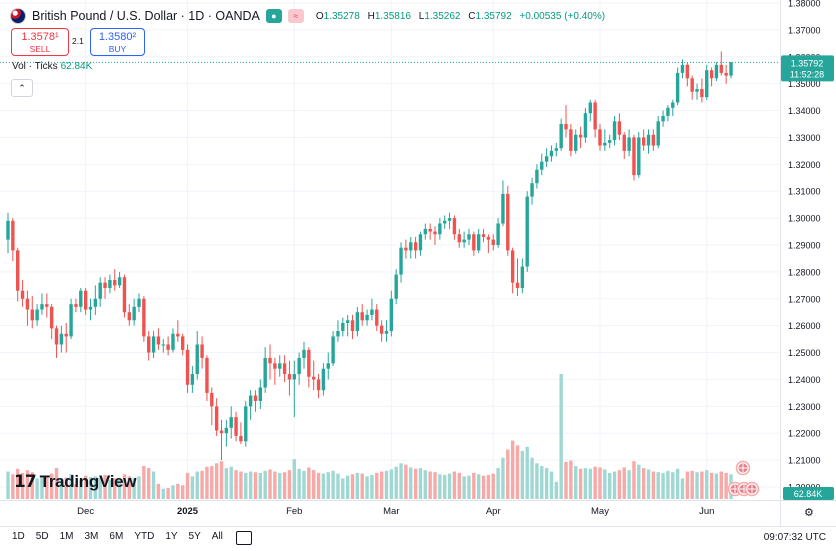 The image size is (836, 551). What do you see at coordinates (75, 482) in the screenshot?
I see `tradingview-logo: 17 TradingView` at bounding box center [75, 482].